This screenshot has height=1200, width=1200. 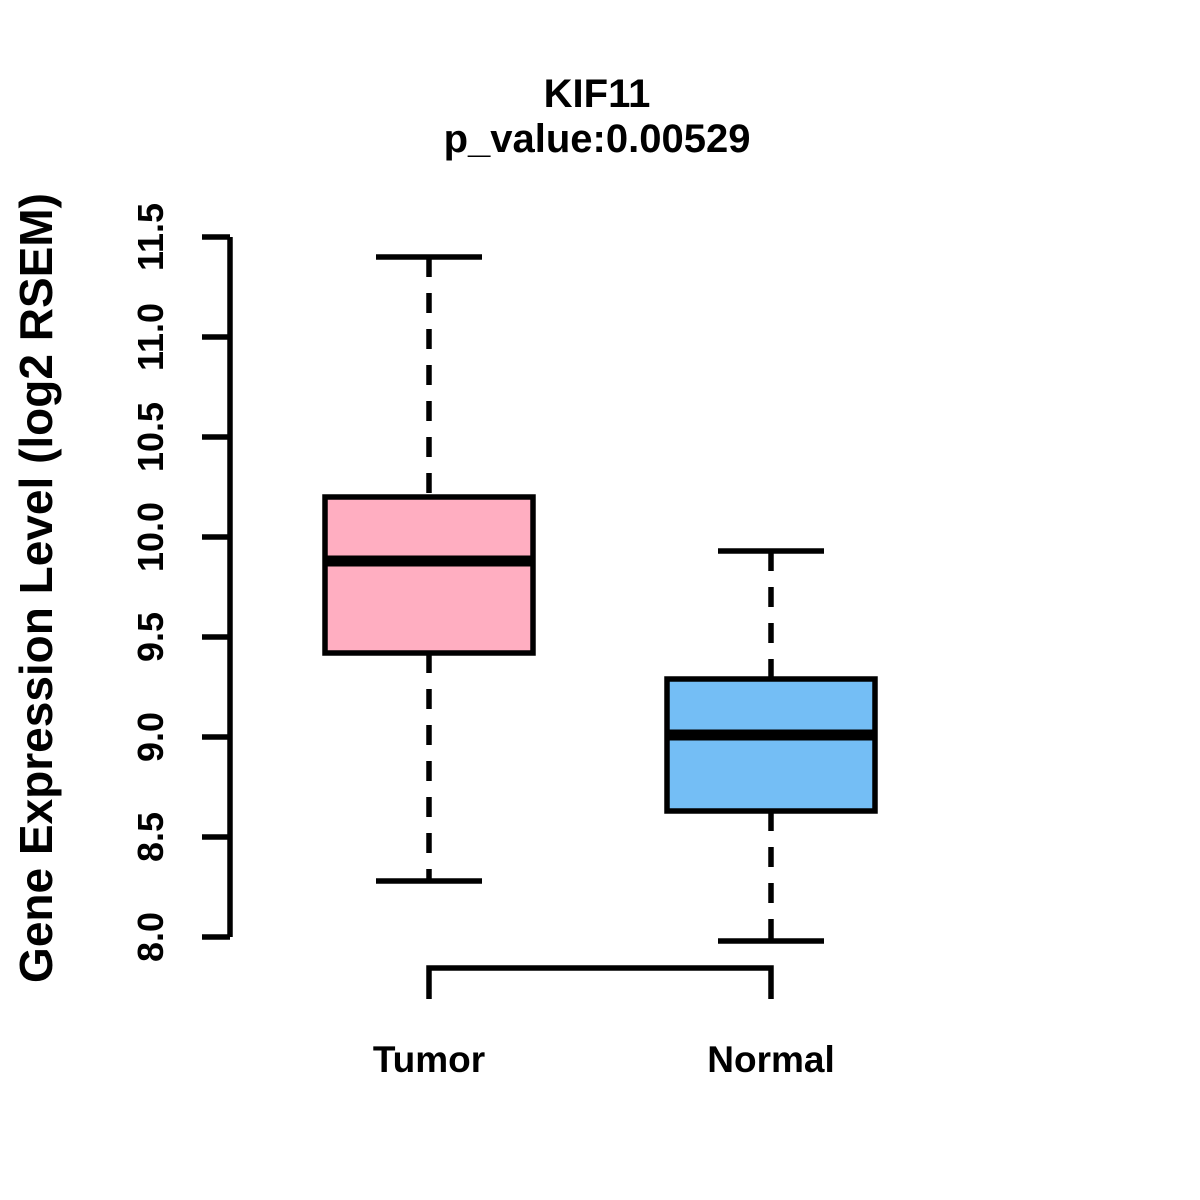 I want to click on y-tick-label: 10.5, so click(x=150, y=437).